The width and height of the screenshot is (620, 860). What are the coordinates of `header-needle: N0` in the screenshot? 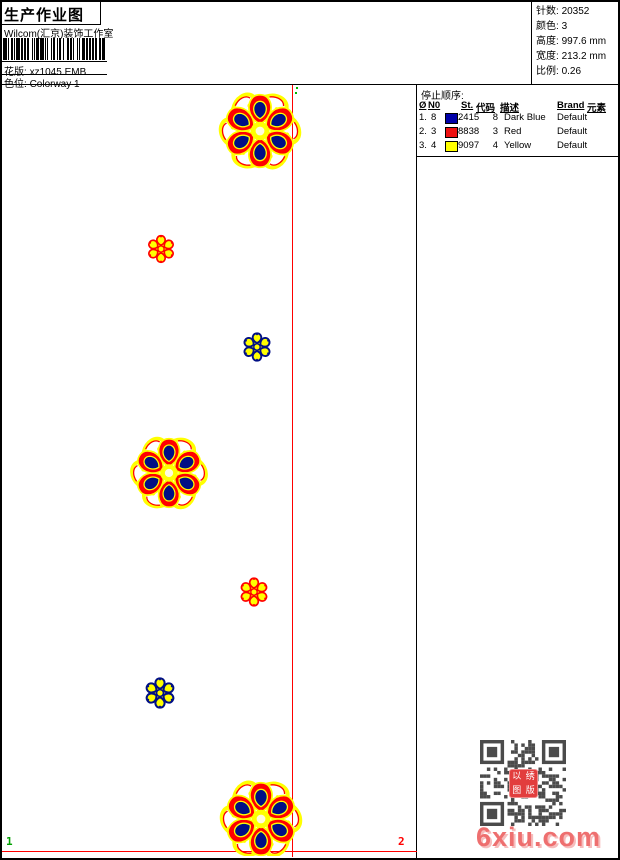 It's located at (434, 105).